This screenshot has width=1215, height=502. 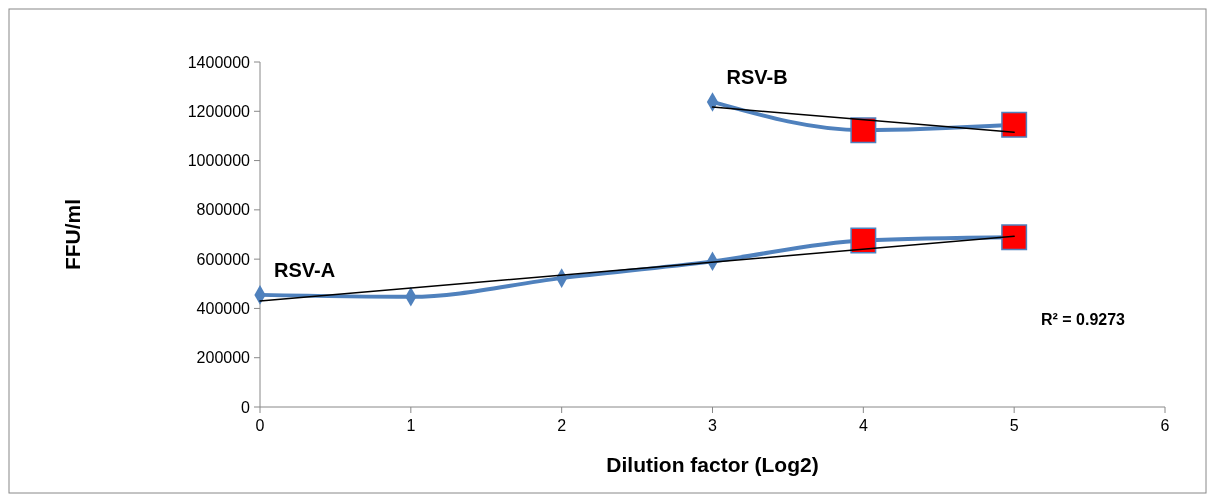 What do you see at coordinates (712, 464) in the screenshot?
I see `x-axis-title: Dilution factor (Log2)` at bounding box center [712, 464].